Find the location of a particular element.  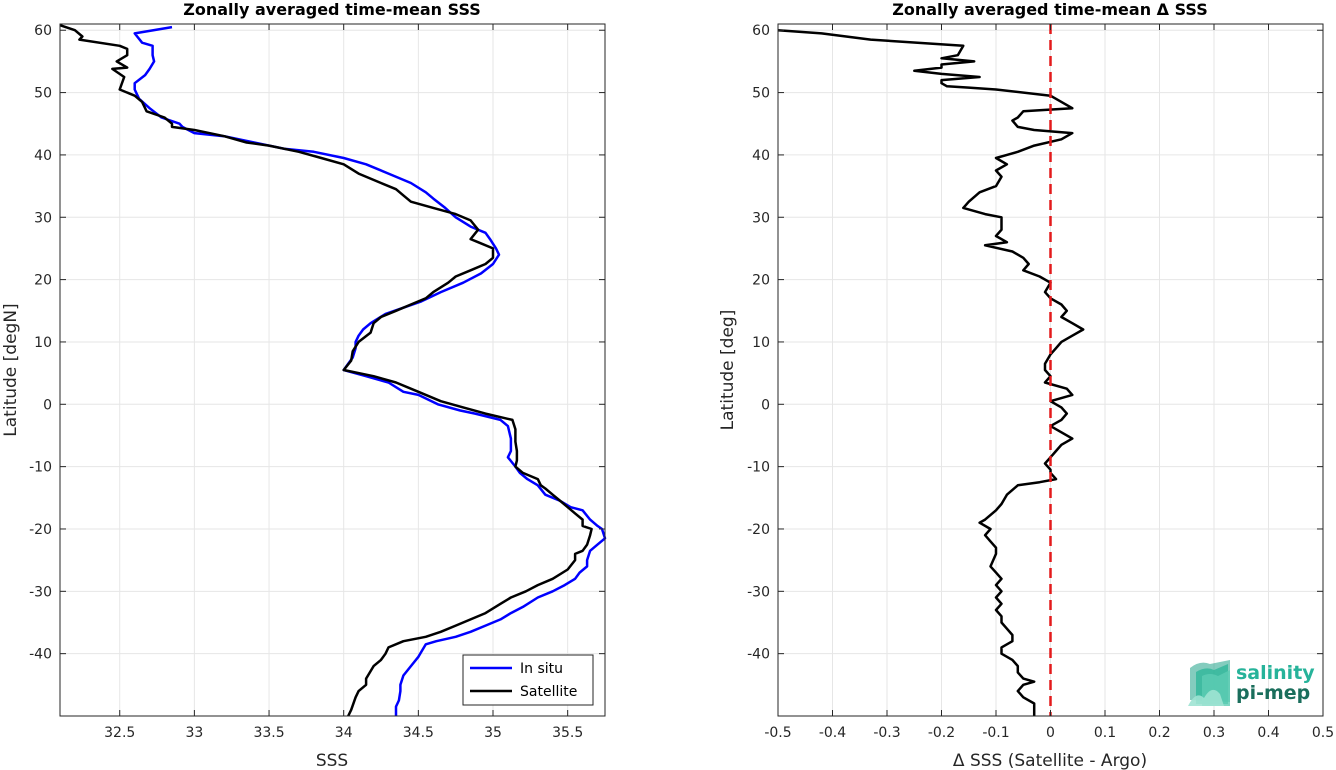

left-x-axis-label: SSS is located at coordinates (332, 760).